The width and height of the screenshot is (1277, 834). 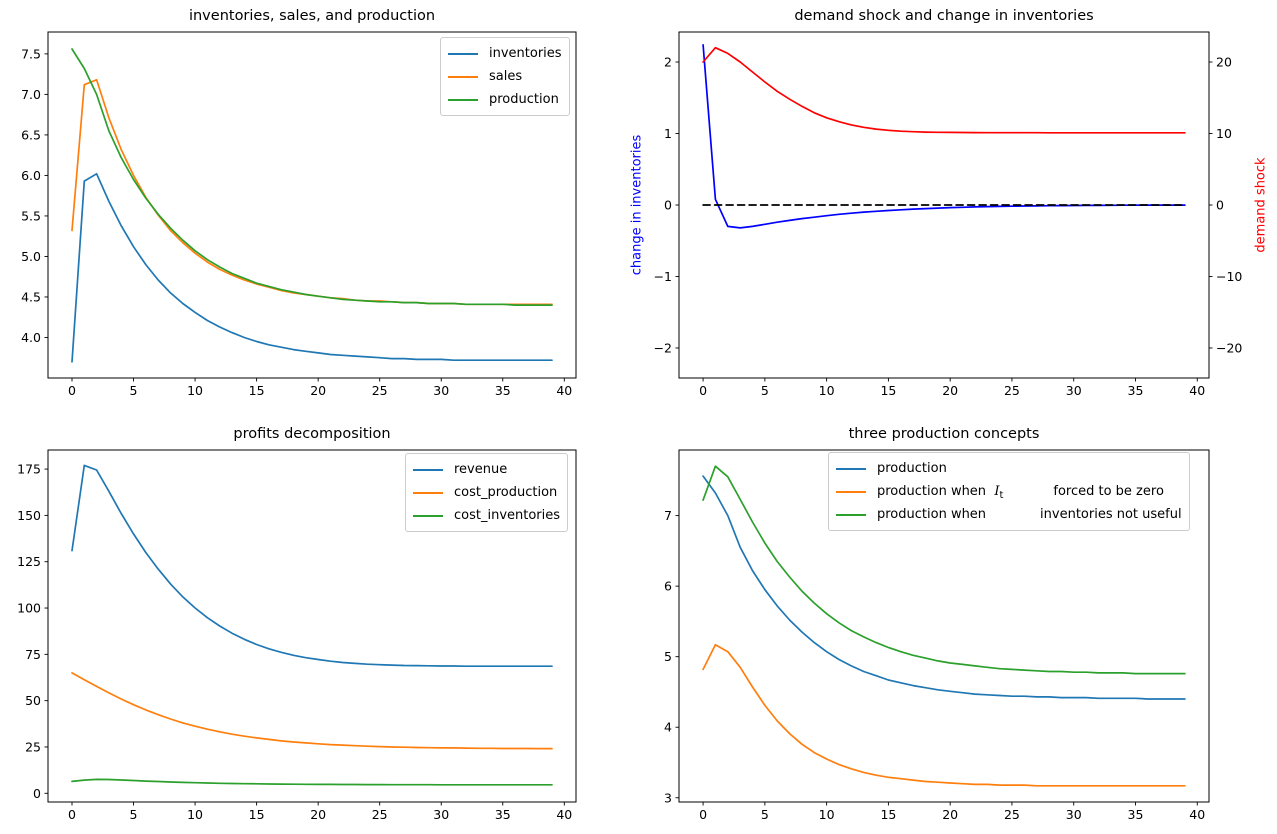 What do you see at coordinates (944, 136) in the screenshot?
I see `line-change-in-inventories` at bounding box center [944, 136].